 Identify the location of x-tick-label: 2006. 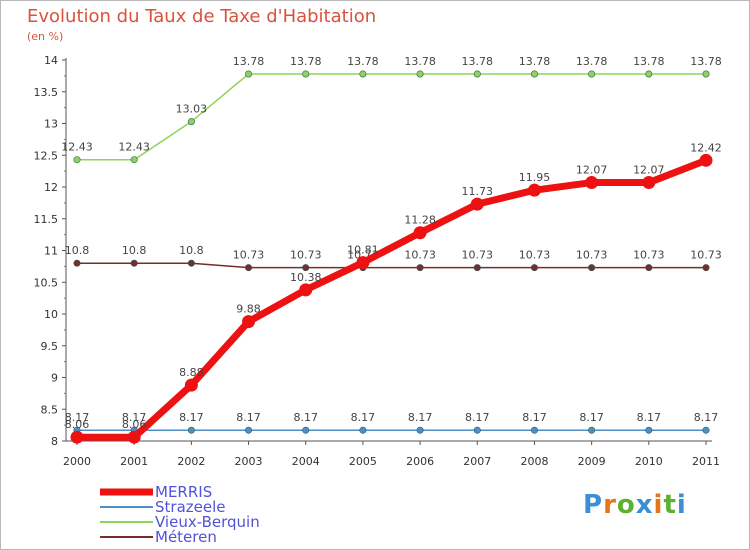
(420, 461).